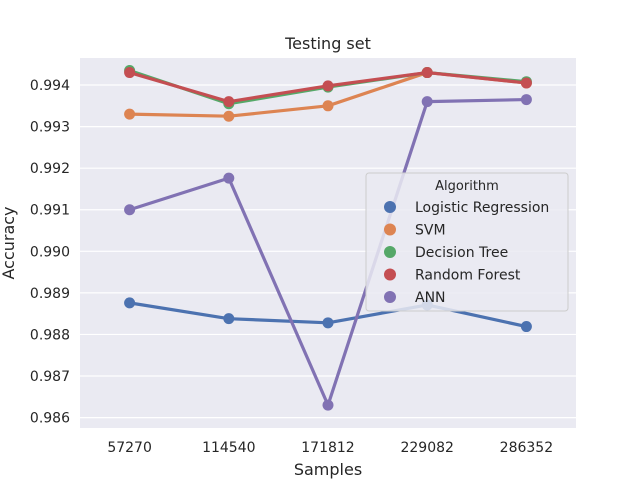 Image resolution: width=640 pixels, height=480 pixels. I want to click on legend-label: Decision Tree, so click(461, 253).